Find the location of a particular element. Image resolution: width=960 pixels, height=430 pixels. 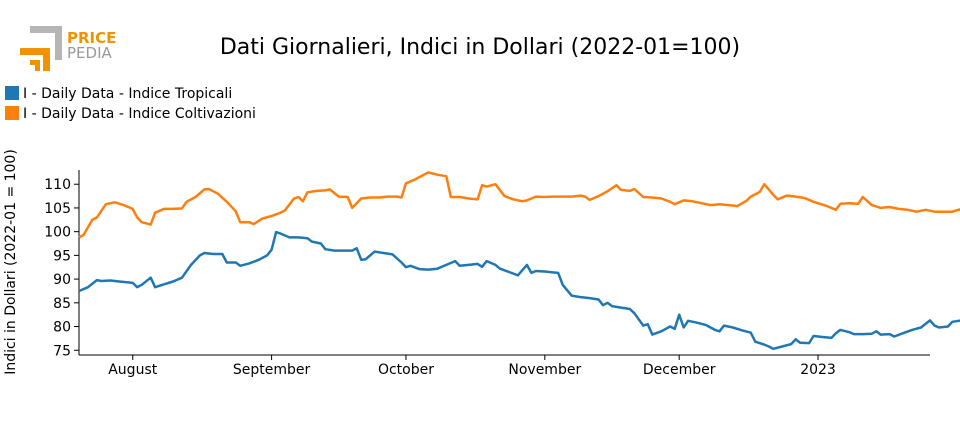

x-tick-label: 2023 is located at coordinates (818, 370).